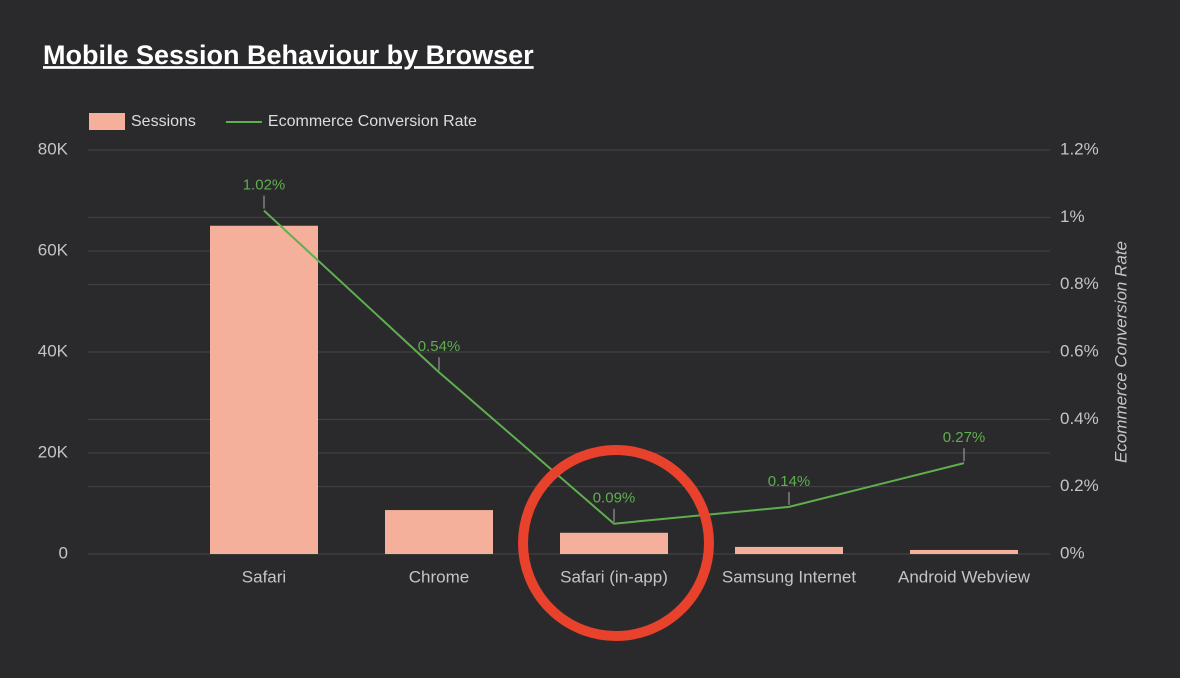  Describe the element at coordinates (439, 346) in the screenshot. I see `data-label: 0.54%` at that location.